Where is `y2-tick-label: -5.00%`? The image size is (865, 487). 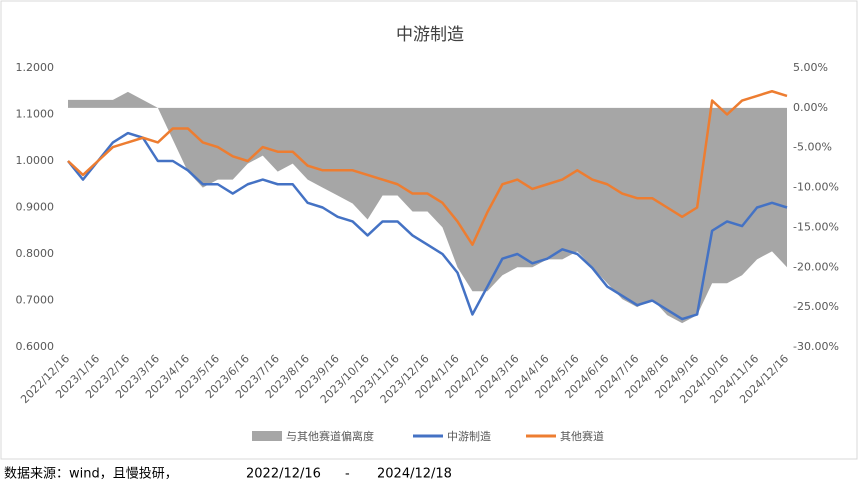
y2-tick-label: -5.00% is located at coordinates (812, 147).